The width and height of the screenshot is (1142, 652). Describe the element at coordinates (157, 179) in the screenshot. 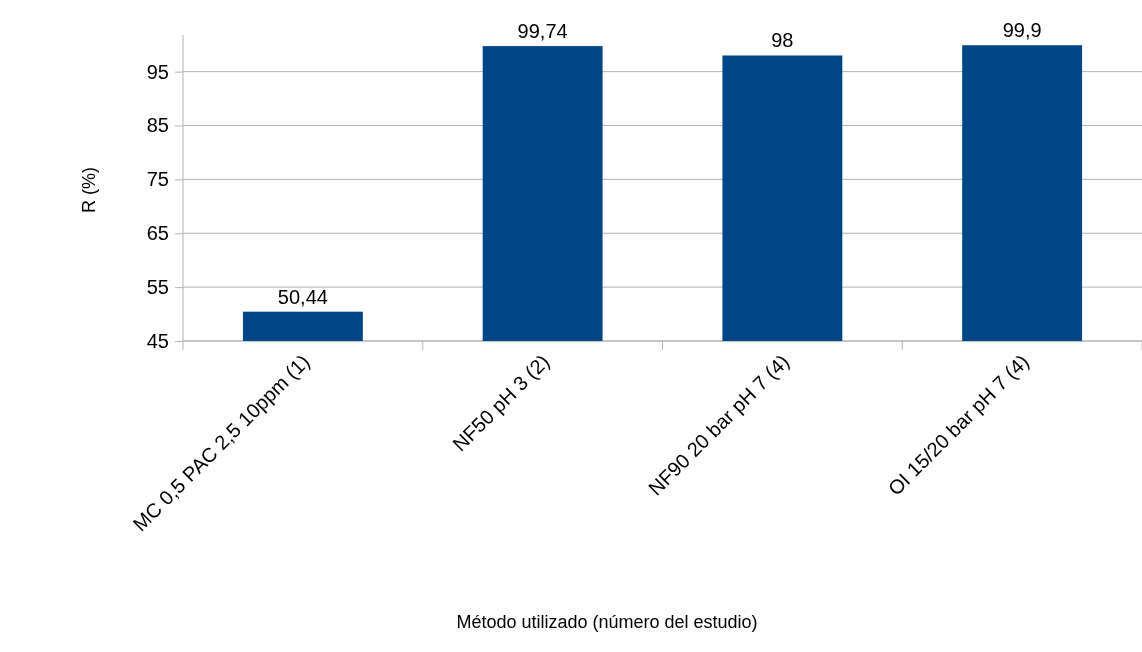

I see `y-tick-label: 75` at that location.